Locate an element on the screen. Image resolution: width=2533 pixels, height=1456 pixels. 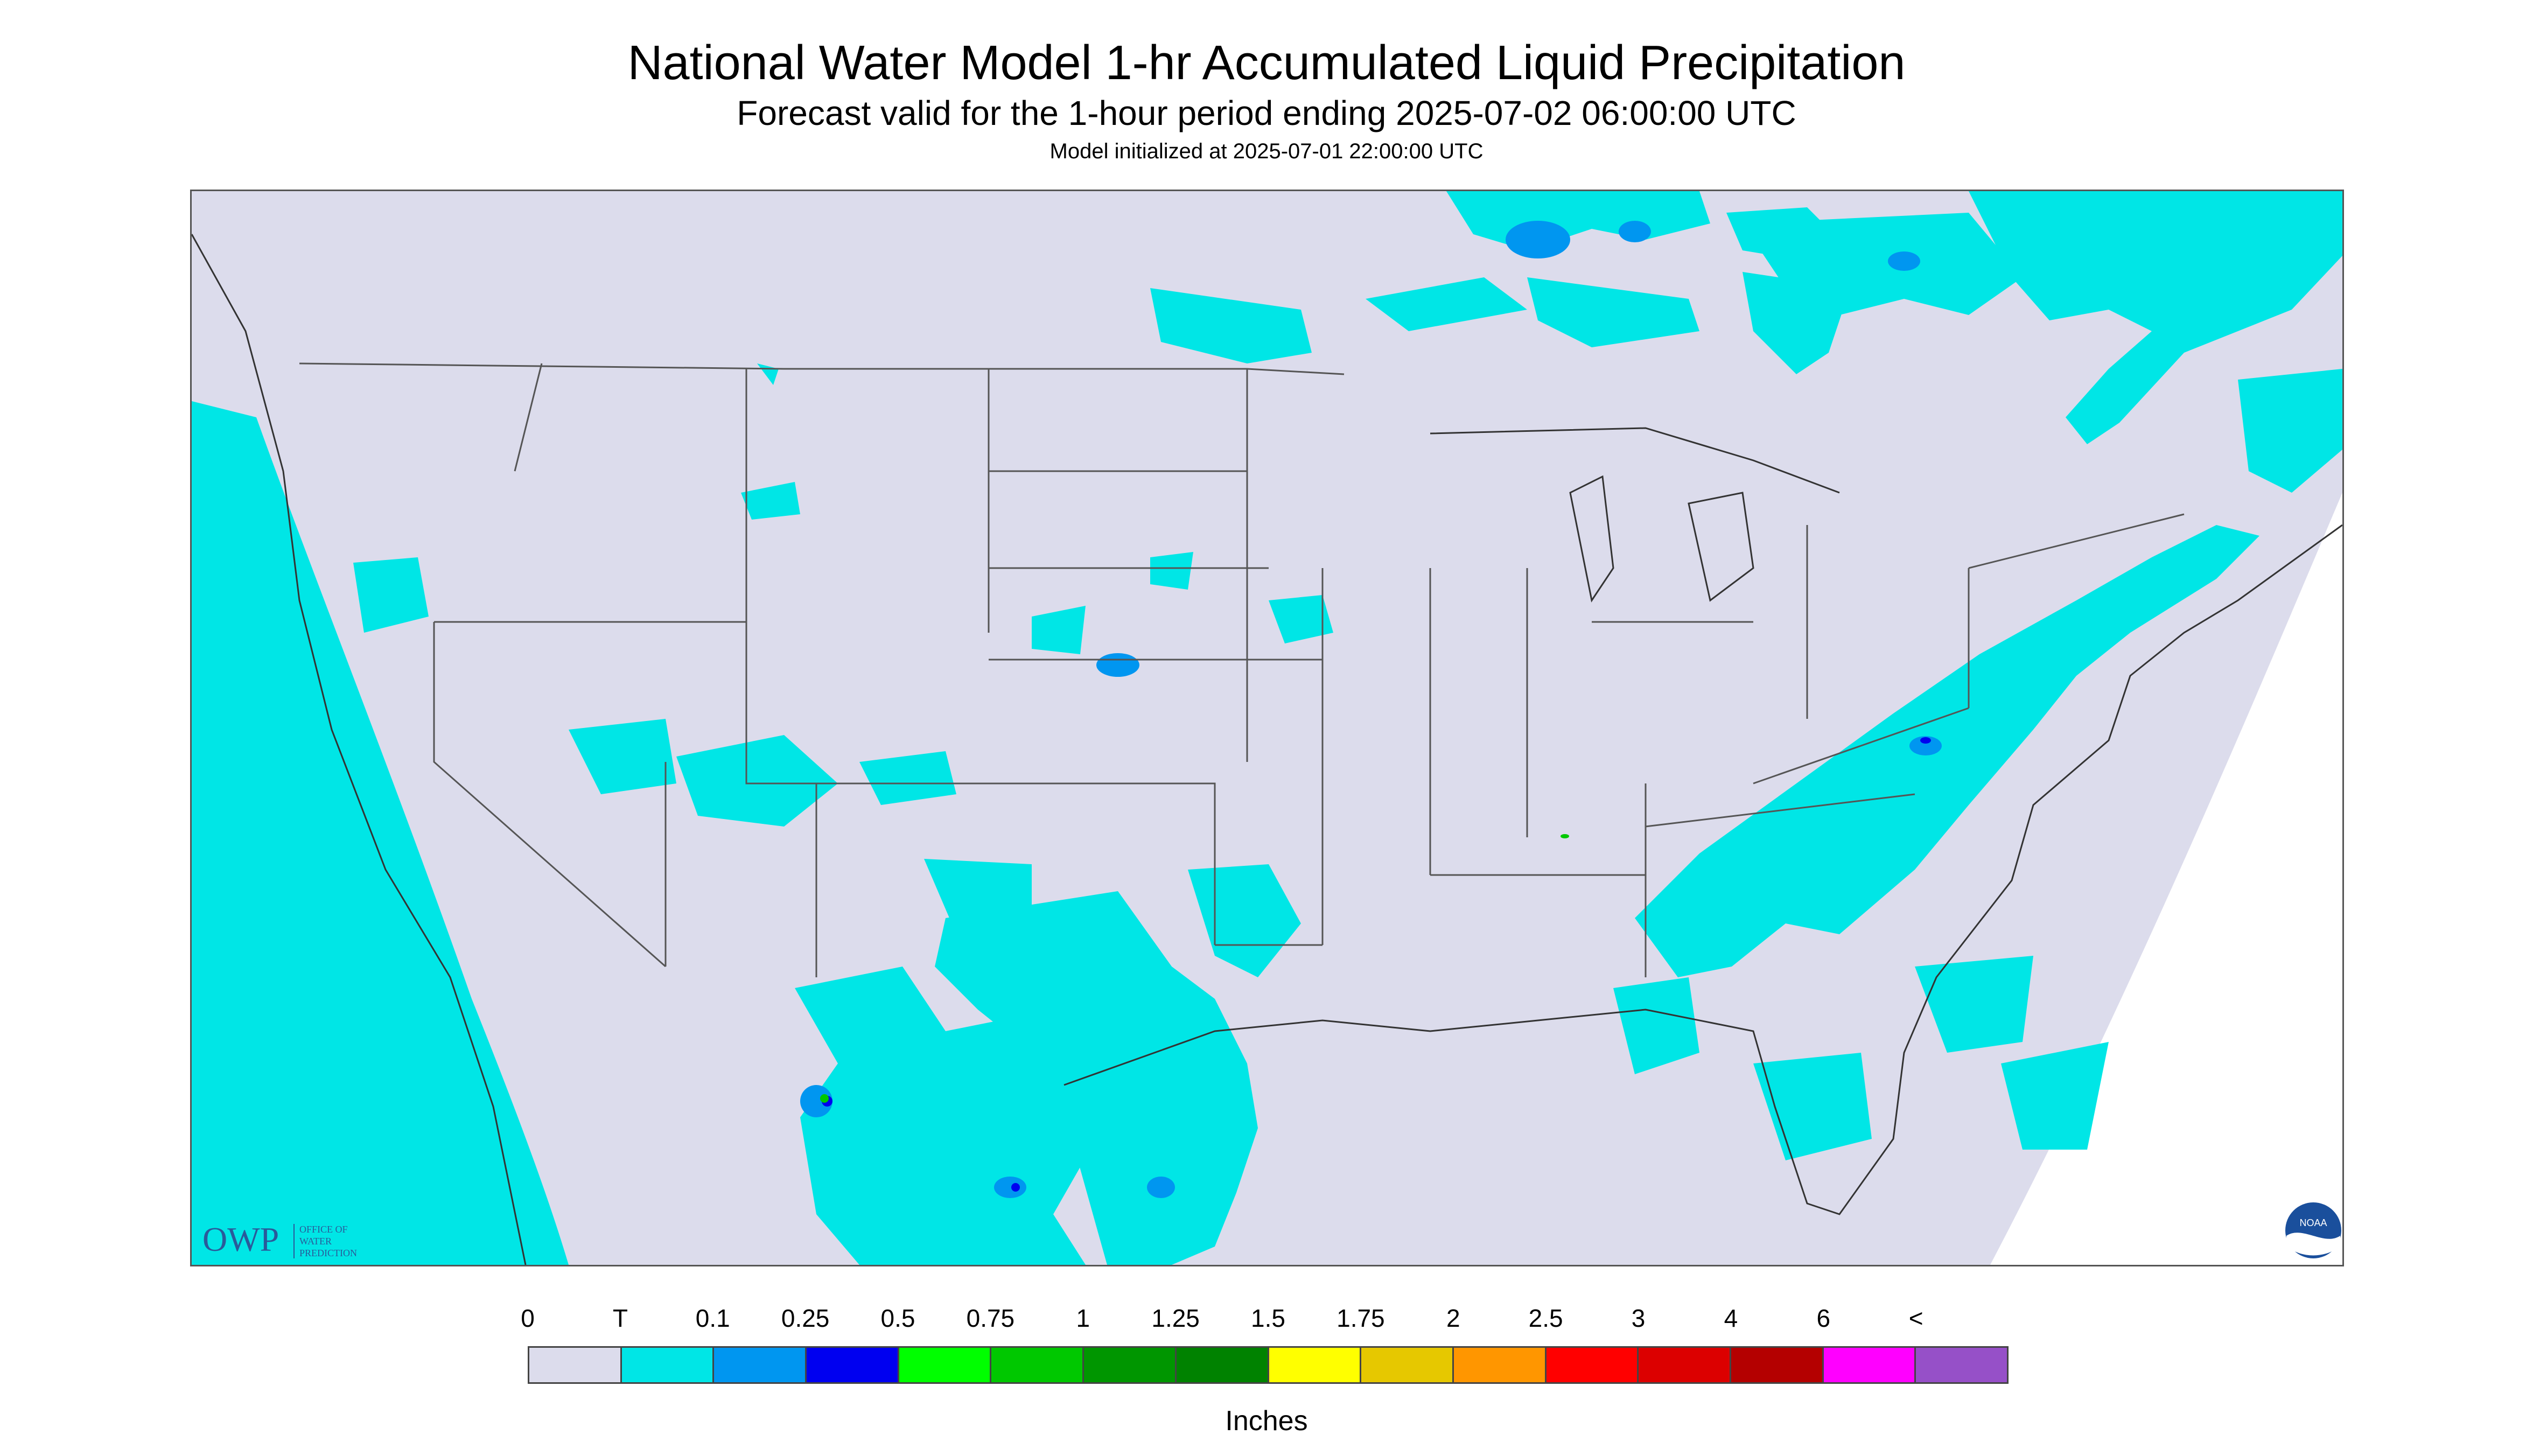
legend-units: Inches is located at coordinates (1266, 1421).